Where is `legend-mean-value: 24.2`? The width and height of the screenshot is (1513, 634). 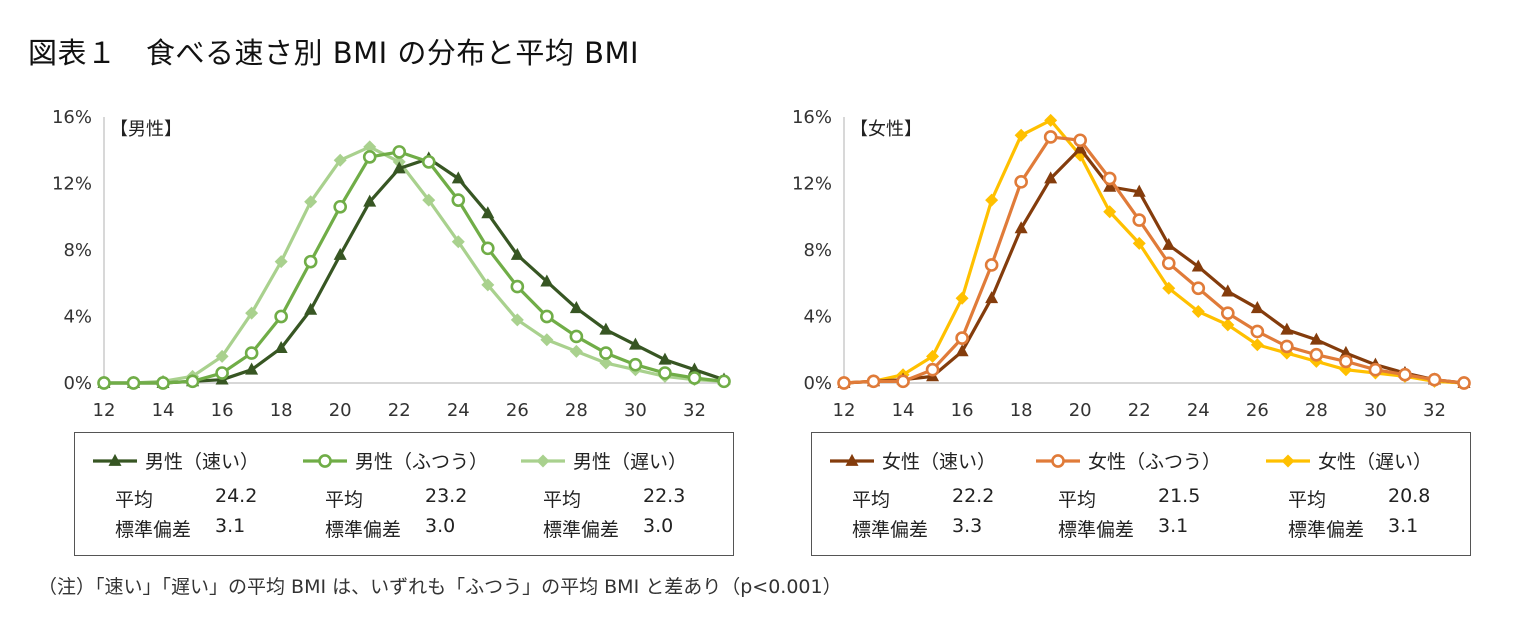 legend-mean-value: 24.2 is located at coordinates (236, 496).